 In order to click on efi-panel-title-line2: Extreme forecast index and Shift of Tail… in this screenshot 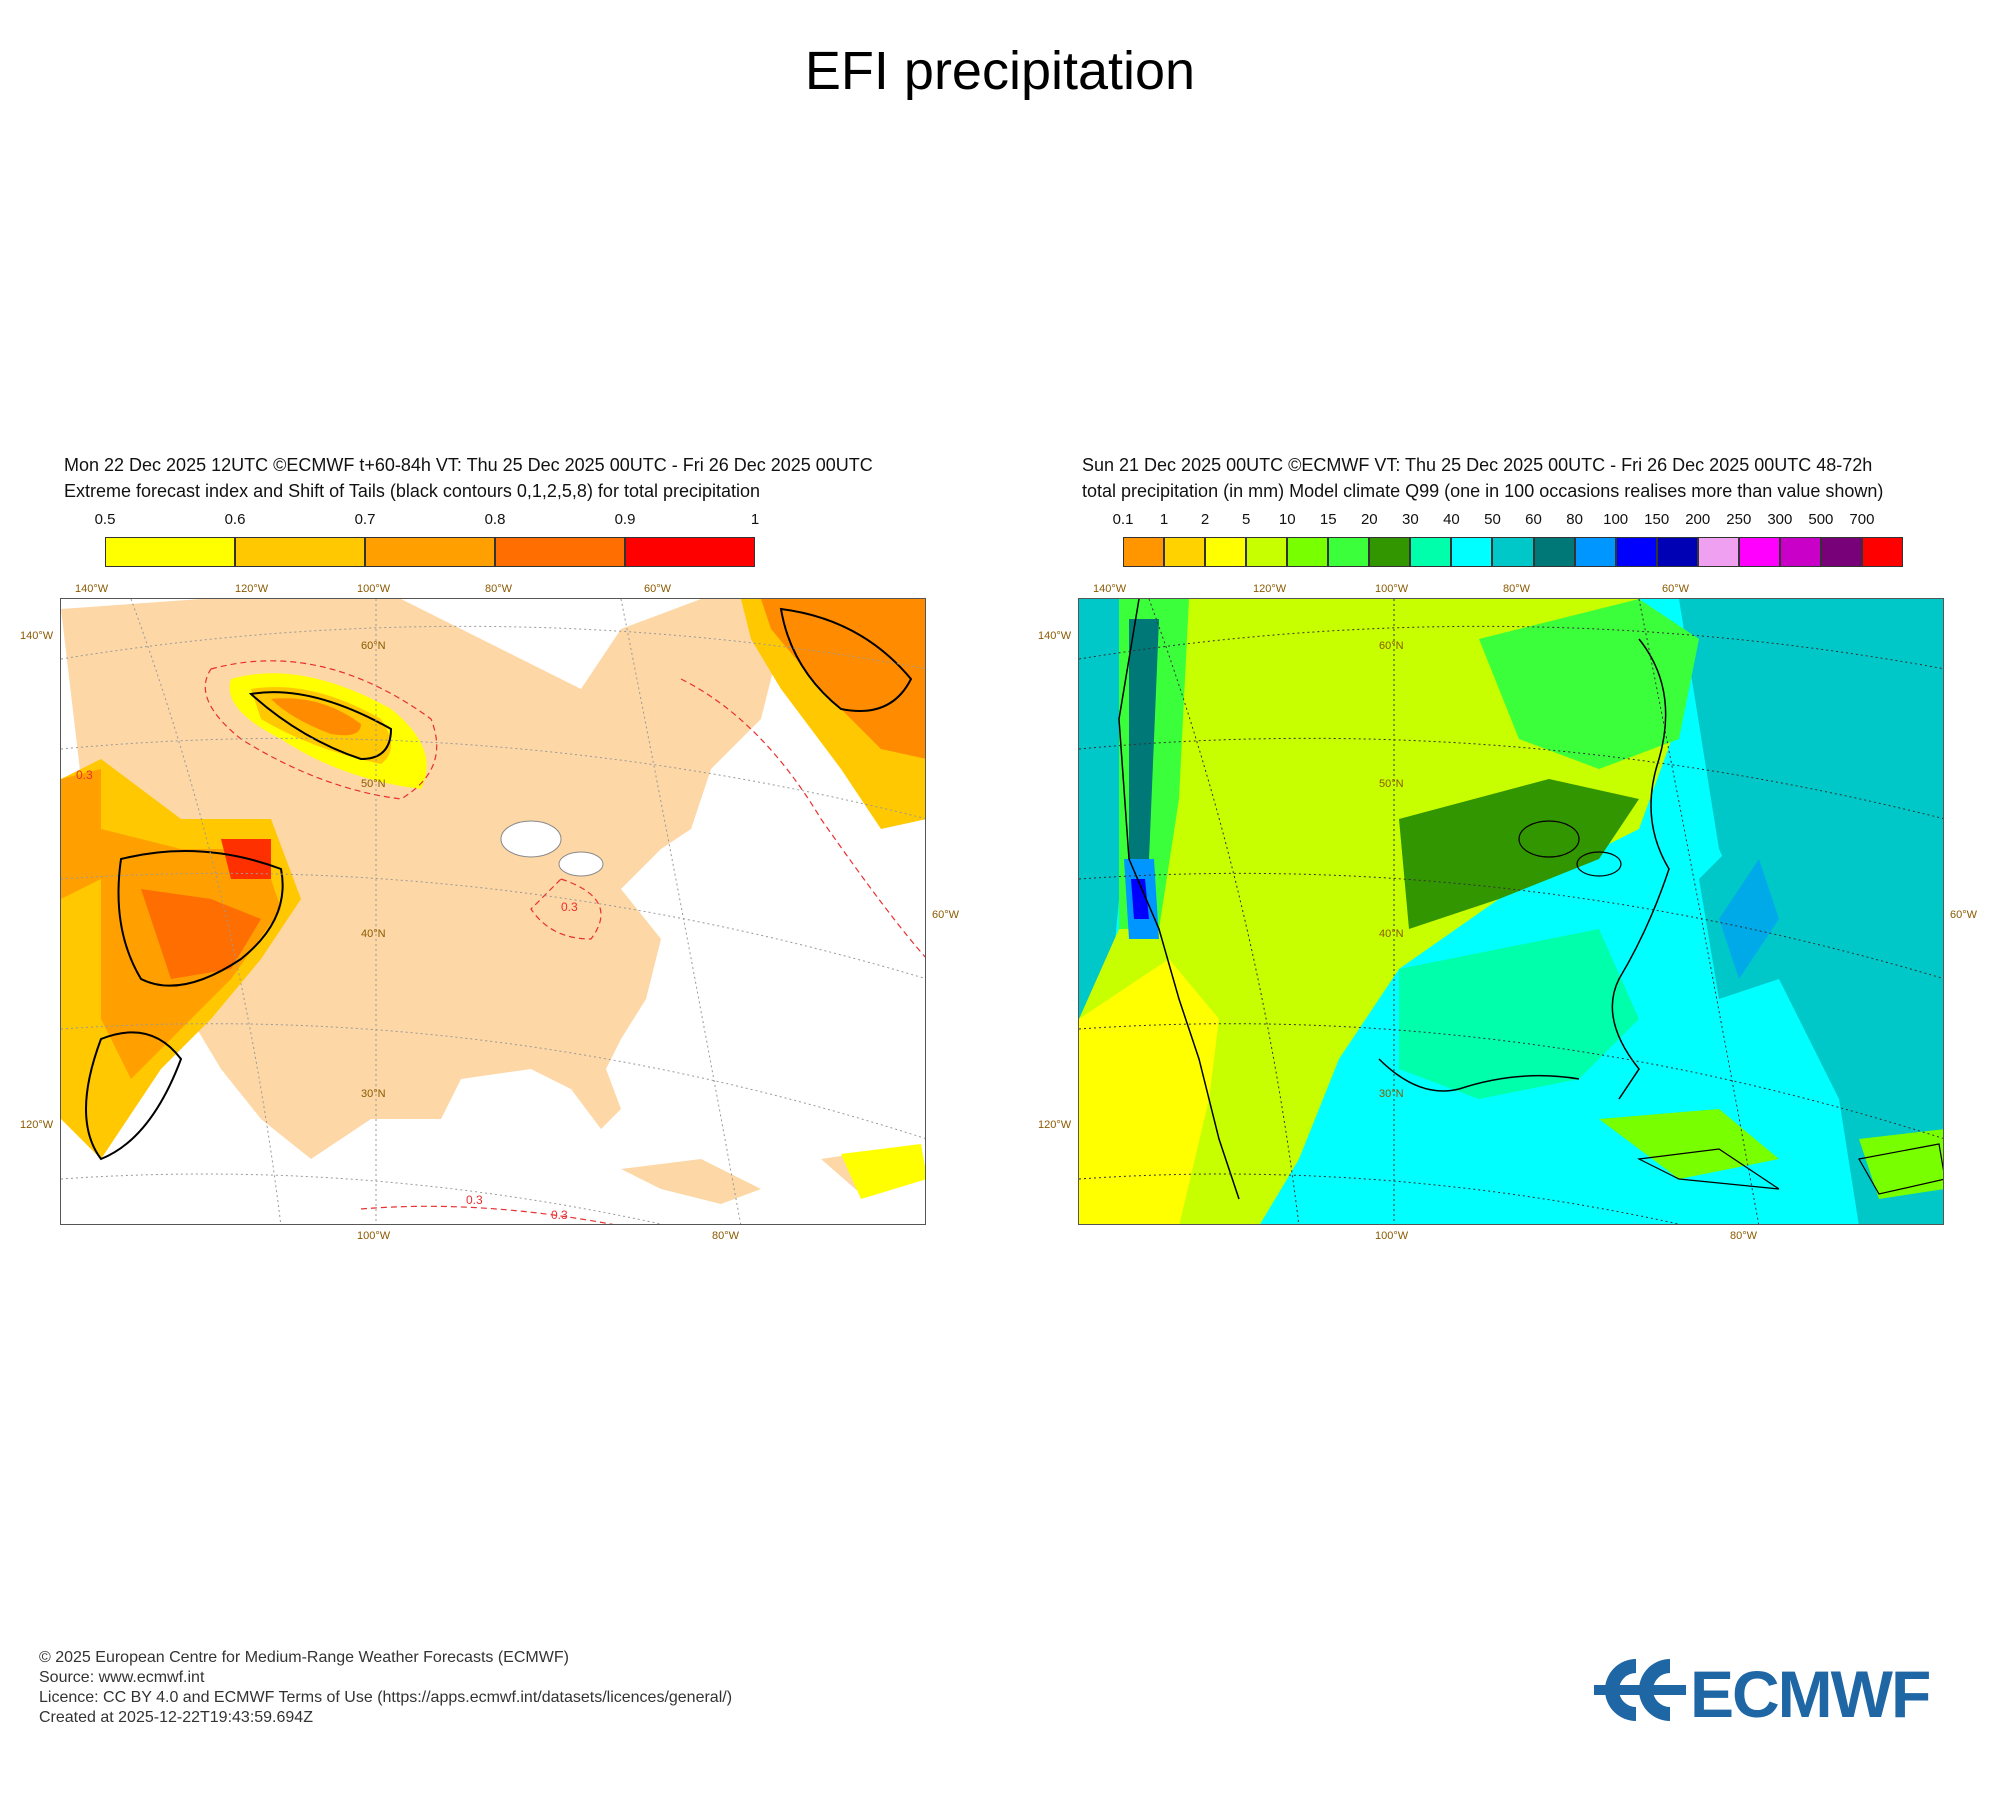, I will do `click(412, 491)`.